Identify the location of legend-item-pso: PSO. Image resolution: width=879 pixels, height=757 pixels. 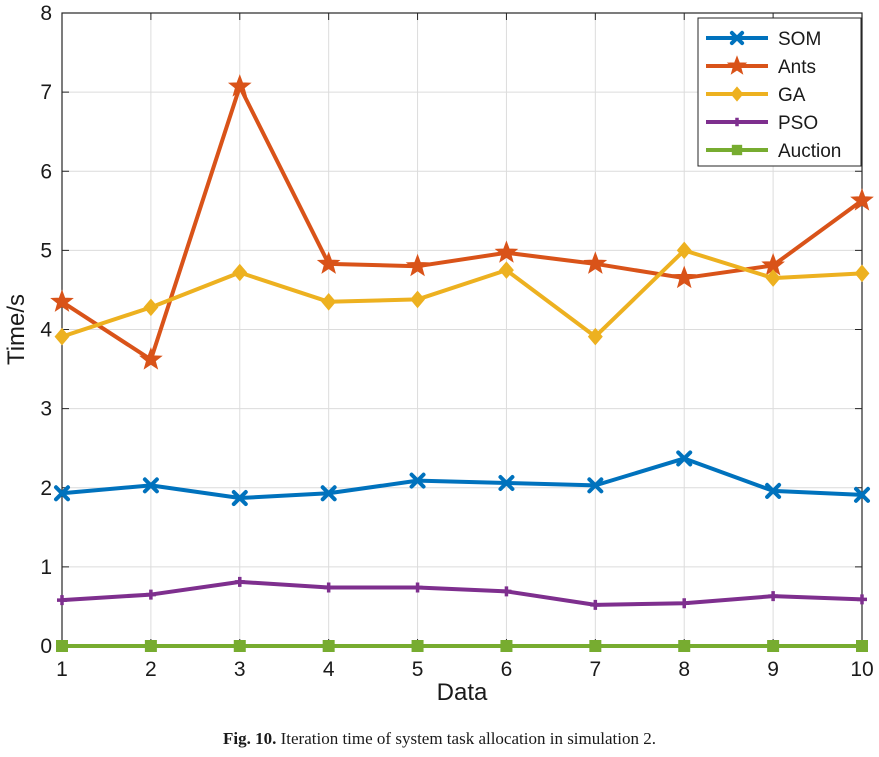
(762, 123).